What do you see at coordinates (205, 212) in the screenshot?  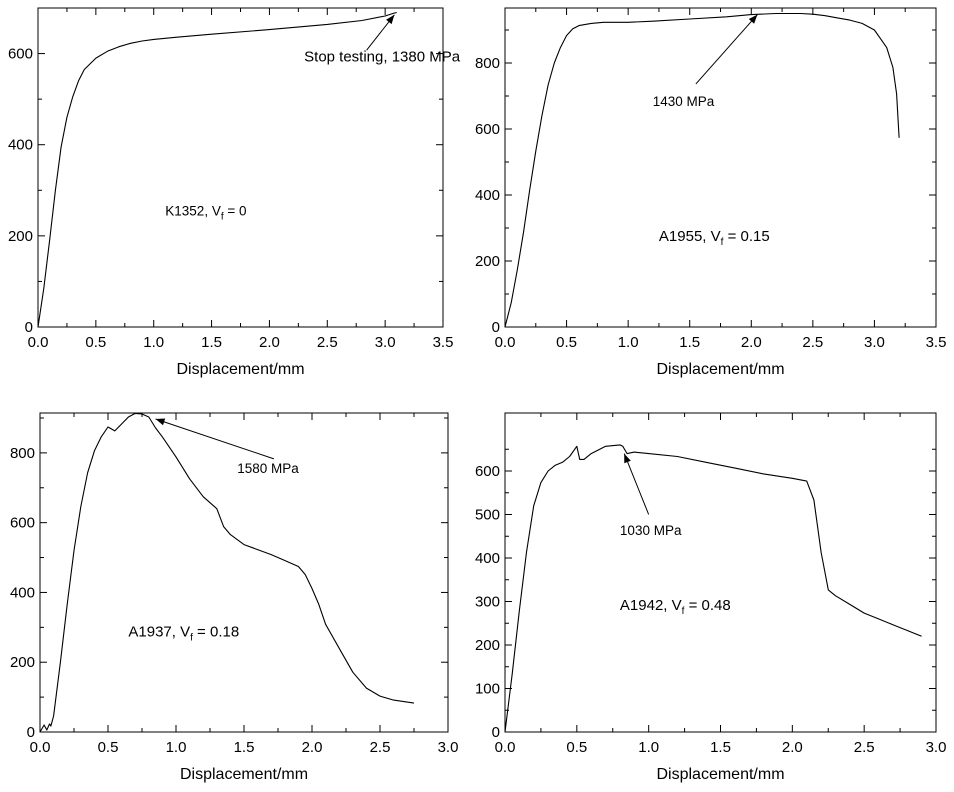 I see `specimen-label: K1352, Vf = 0` at bounding box center [205, 212].